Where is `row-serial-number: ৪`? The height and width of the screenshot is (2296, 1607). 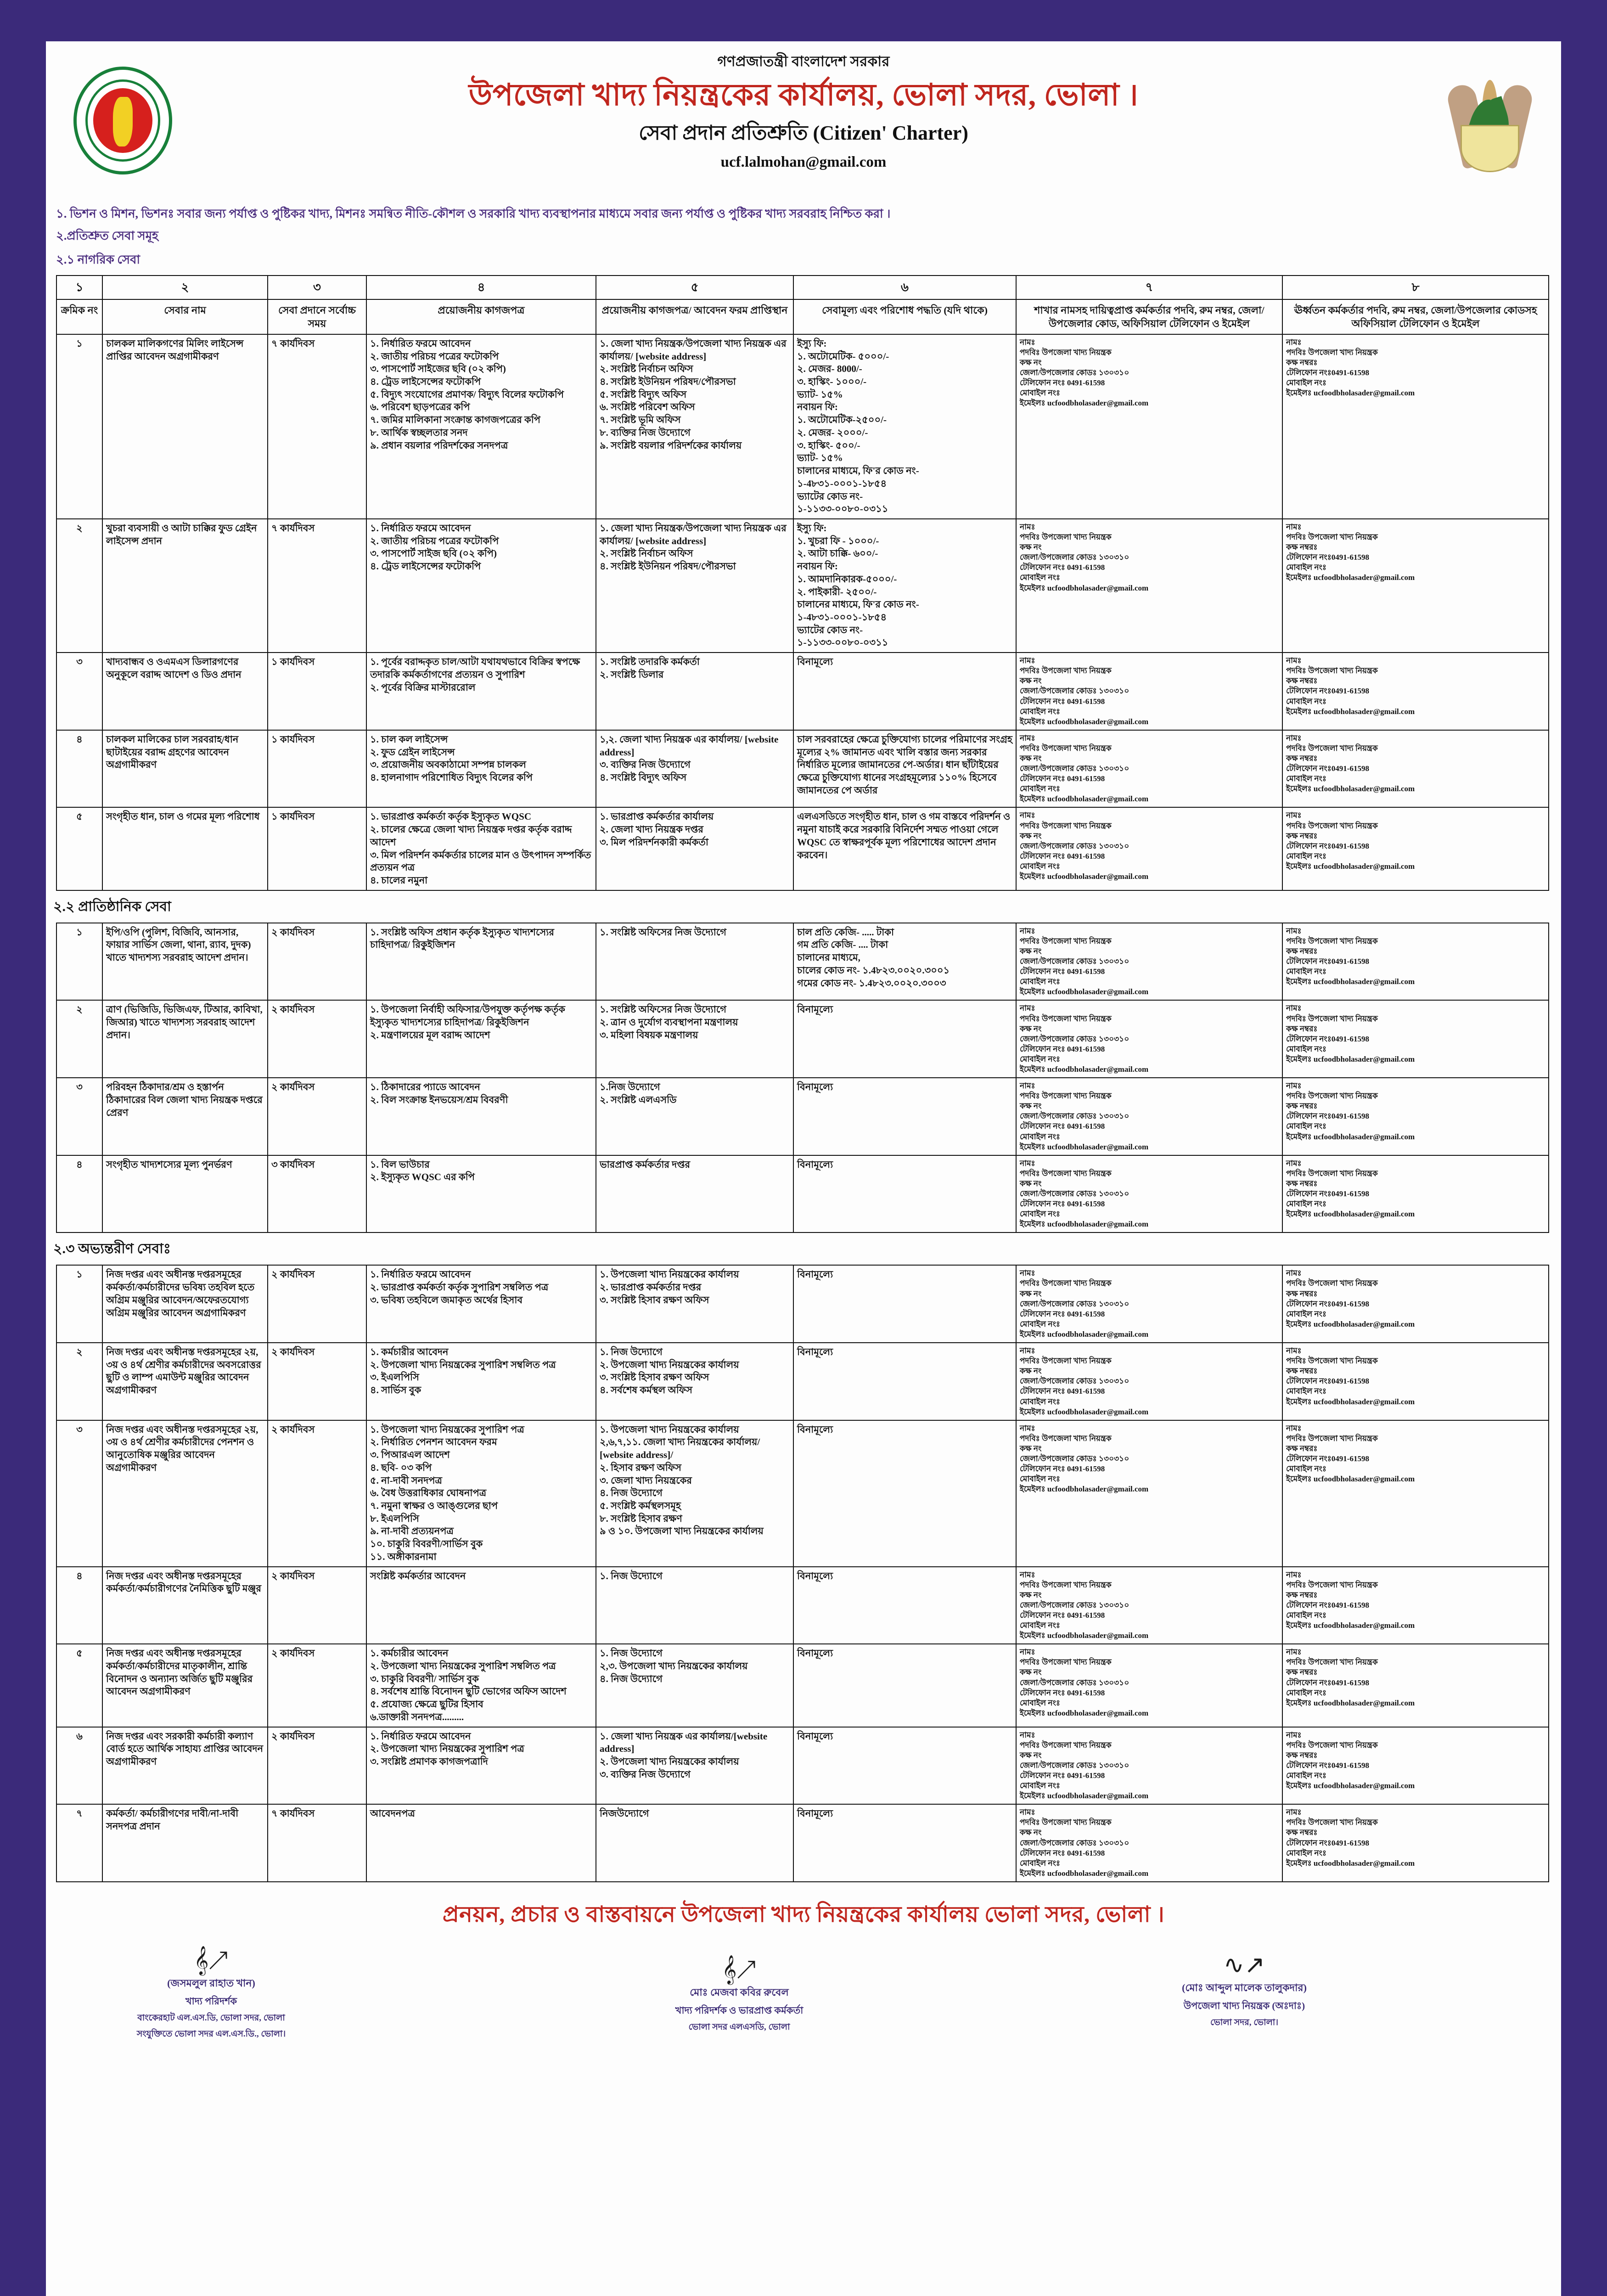
row-serial-number: ৪ is located at coordinates (79, 1606).